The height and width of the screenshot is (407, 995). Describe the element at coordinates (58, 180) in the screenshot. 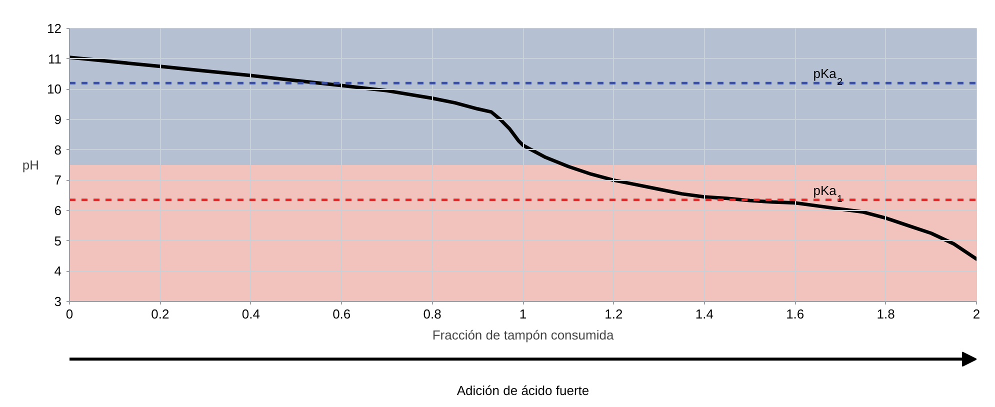

I see `y-tick-label: 7` at that location.